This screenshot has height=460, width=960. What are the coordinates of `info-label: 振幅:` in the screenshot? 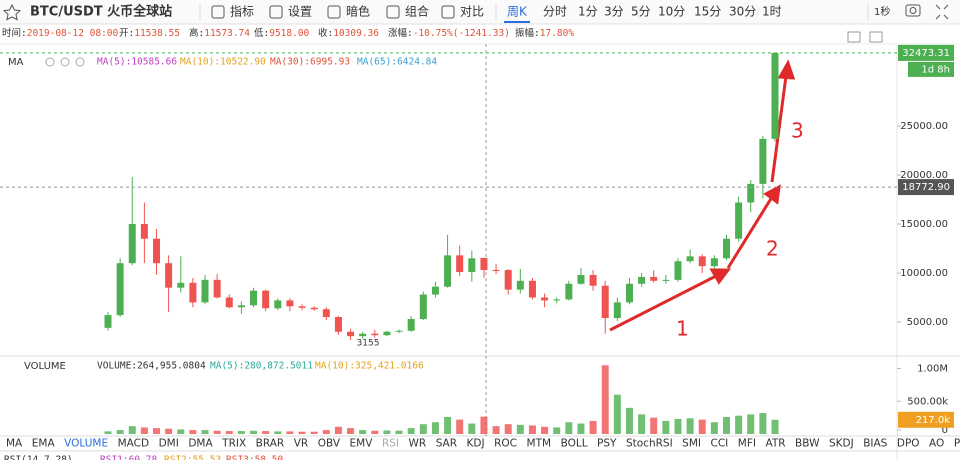 It's located at (527, 33).